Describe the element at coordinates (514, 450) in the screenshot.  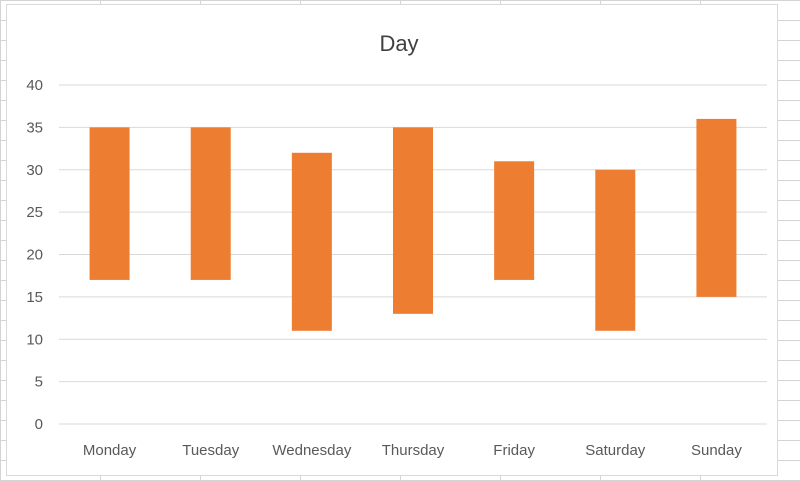
I see `x-category-label: Friday` at that location.